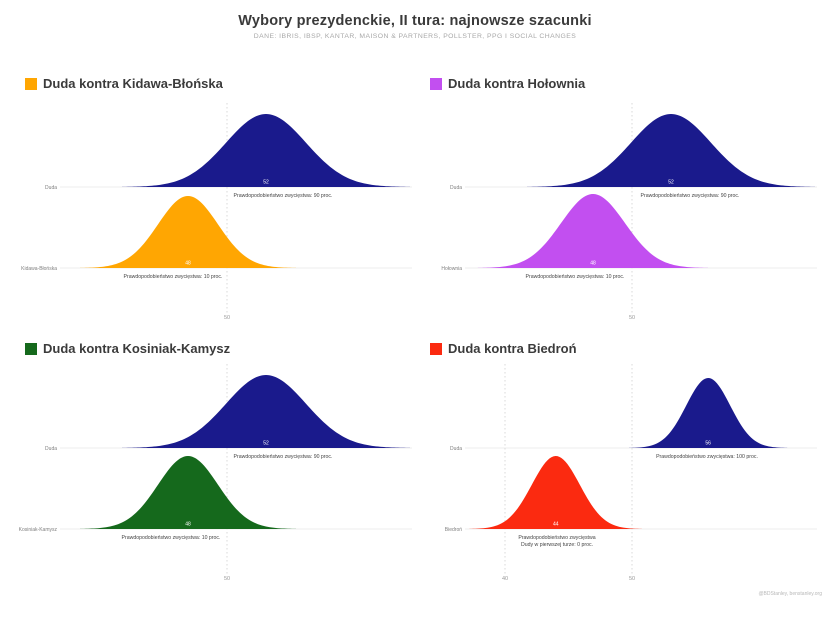 The image size is (830, 617). I want to click on panel-header-biedron: Duda kontra Biedroń, so click(503, 348).